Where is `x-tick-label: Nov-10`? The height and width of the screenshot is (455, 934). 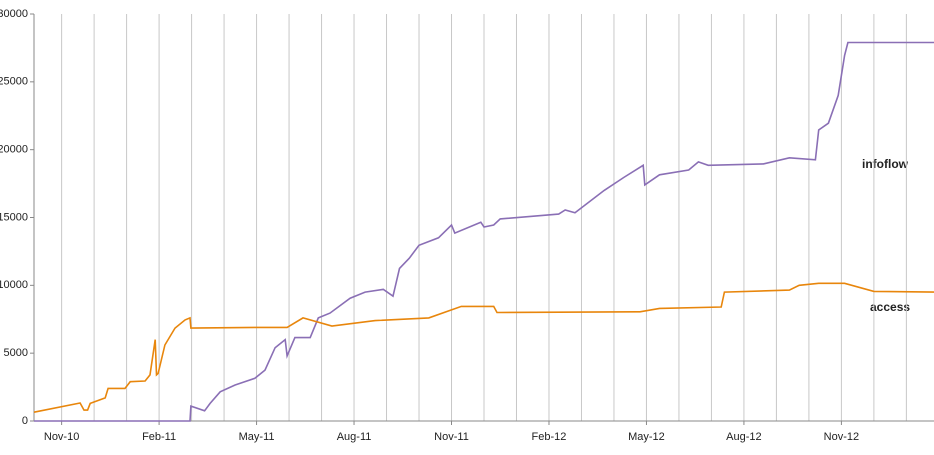
x-tick-label: Nov-10 is located at coordinates (61, 437).